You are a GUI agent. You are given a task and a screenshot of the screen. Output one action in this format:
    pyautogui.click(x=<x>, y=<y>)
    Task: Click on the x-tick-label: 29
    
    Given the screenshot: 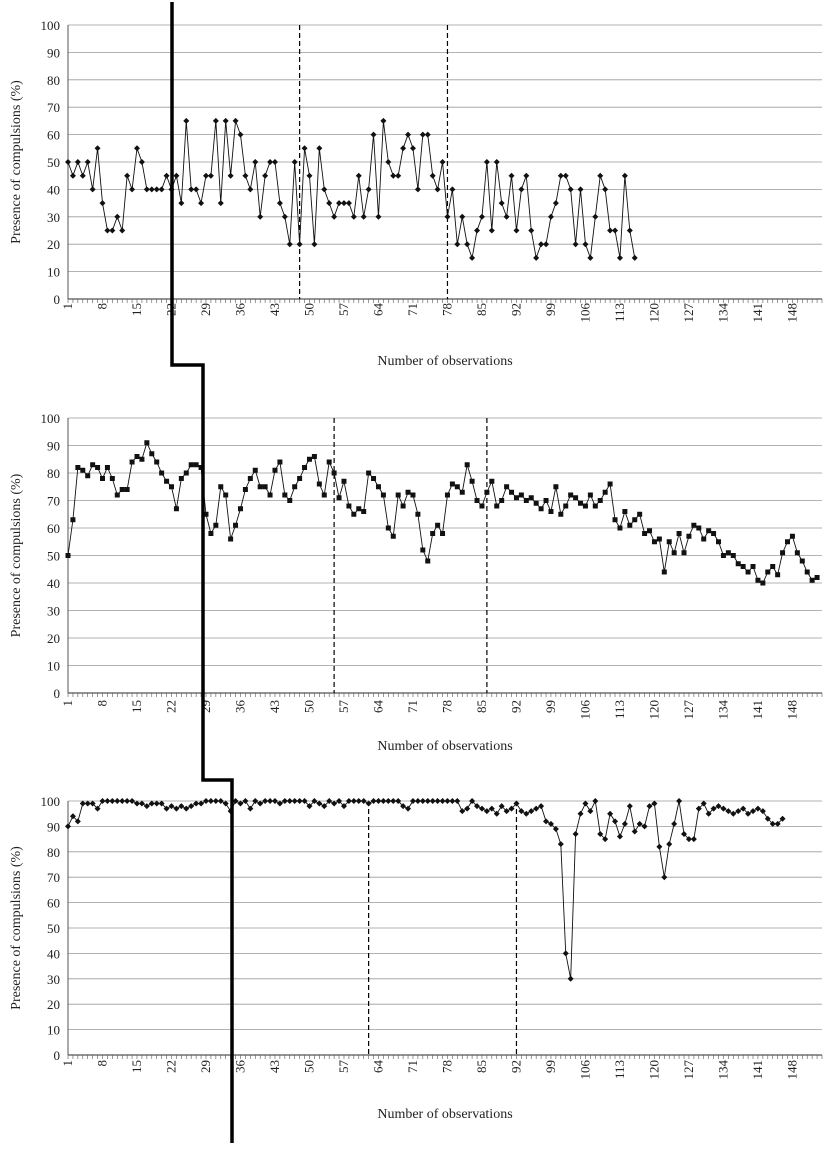 What is the action you would take?
    pyautogui.click(x=205, y=706)
    